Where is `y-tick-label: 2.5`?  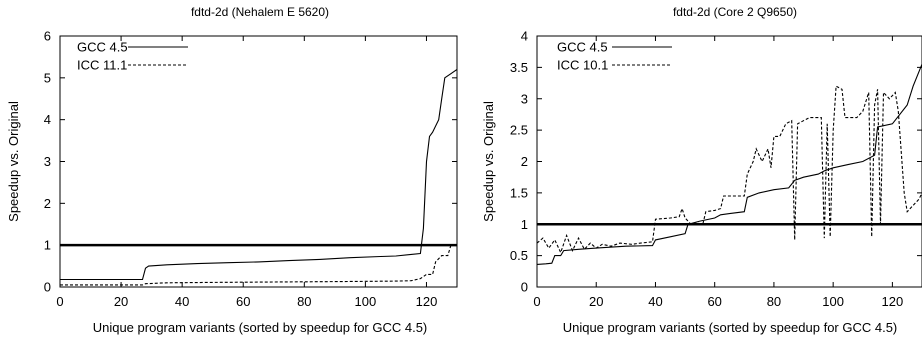 y-tick-label: 2.5 is located at coordinates (519, 130).